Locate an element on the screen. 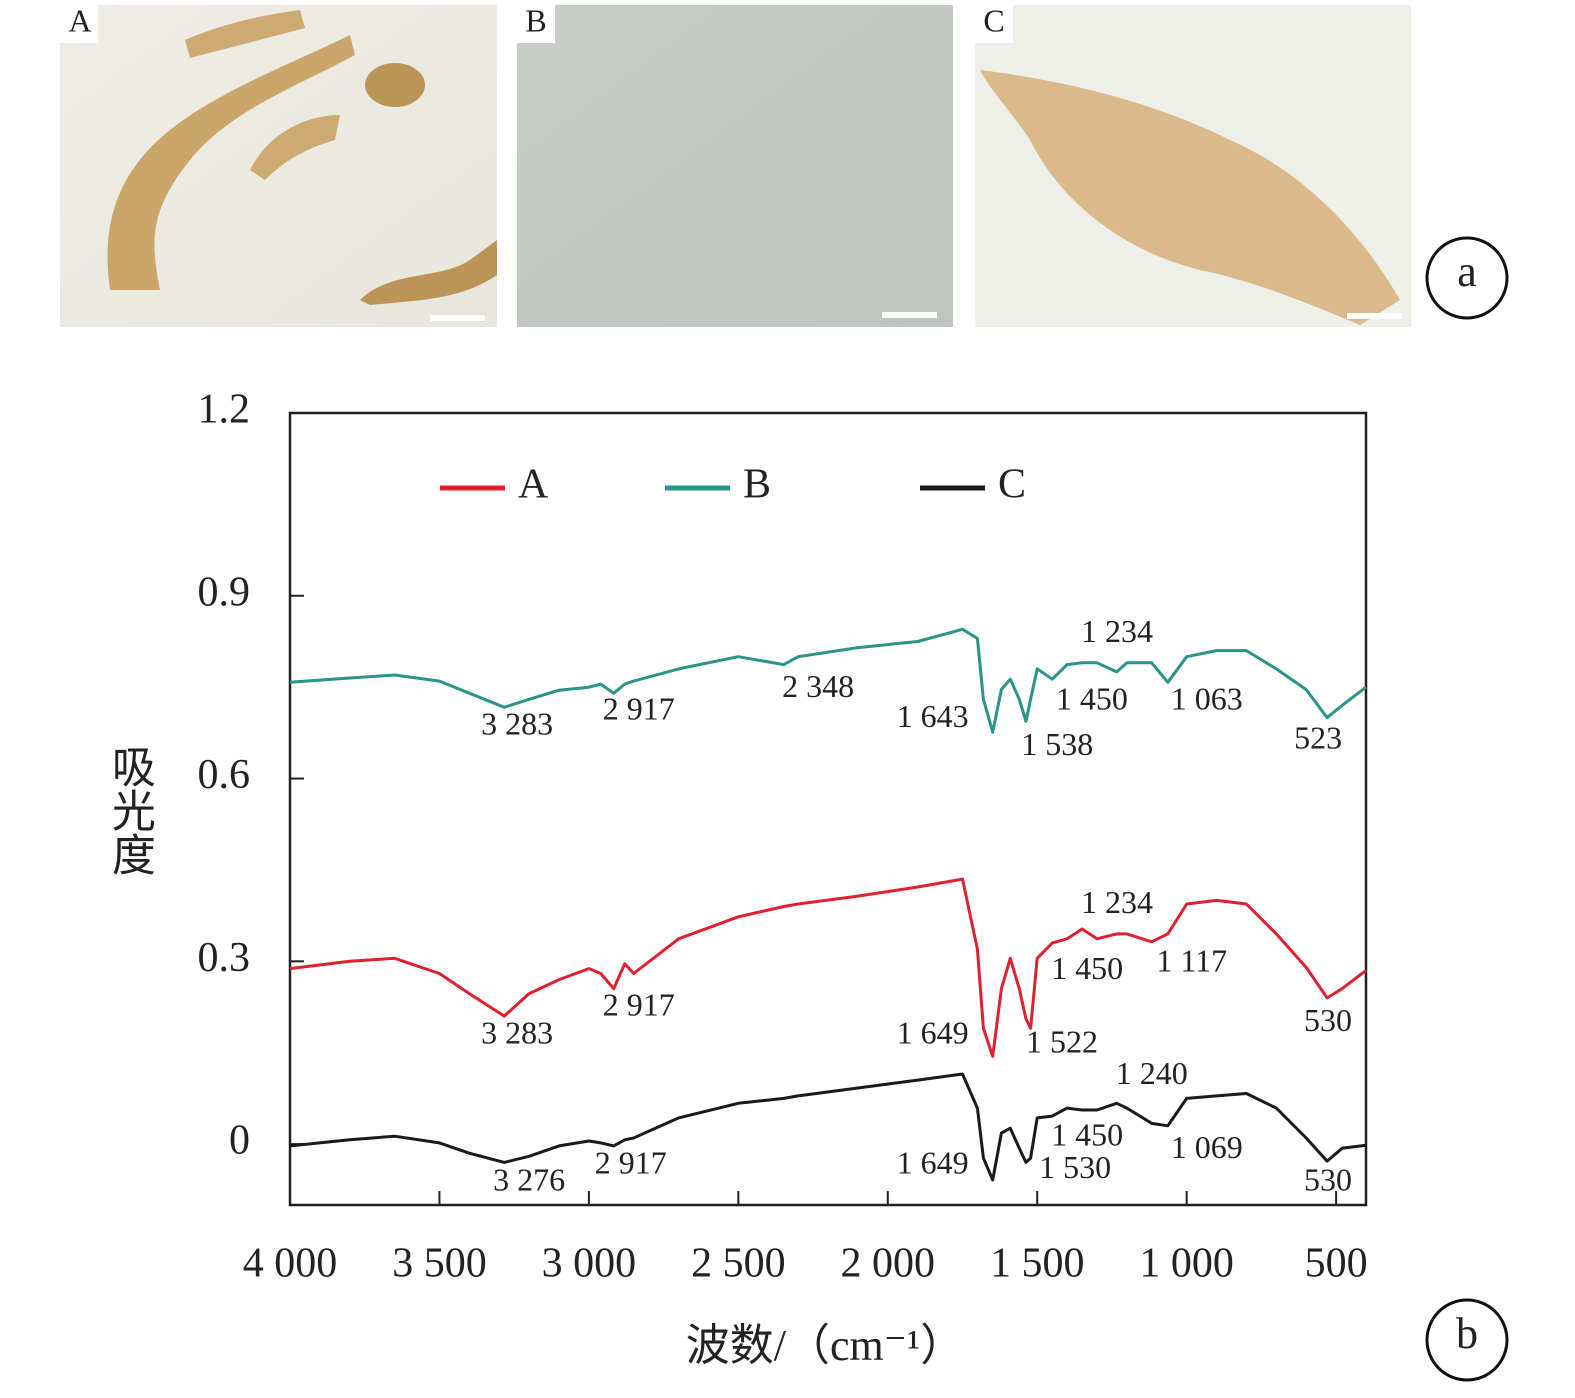 The width and height of the screenshot is (1575, 1398). panel-label: a is located at coordinates (1467, 271).